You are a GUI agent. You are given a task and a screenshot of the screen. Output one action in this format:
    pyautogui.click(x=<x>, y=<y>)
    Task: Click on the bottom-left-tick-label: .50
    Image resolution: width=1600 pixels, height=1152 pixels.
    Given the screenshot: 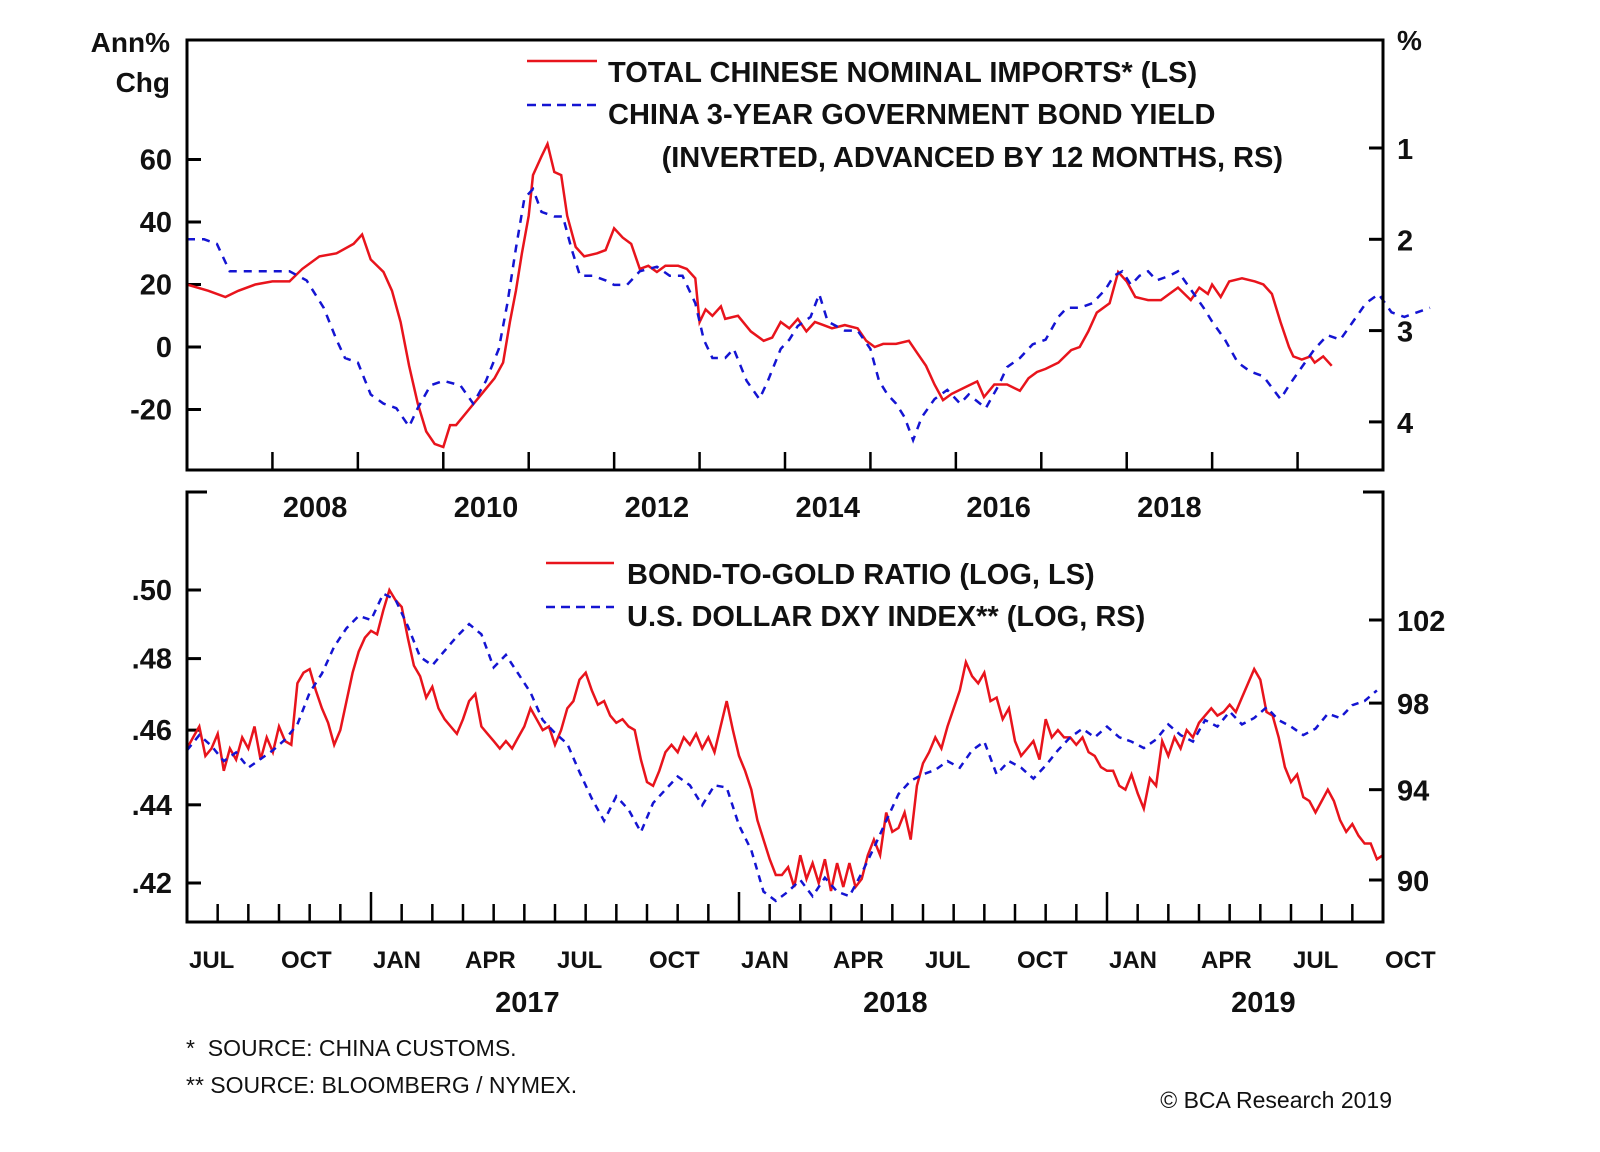 What is the action you would take?
    pyautogui.click(x=152, y=591)
    